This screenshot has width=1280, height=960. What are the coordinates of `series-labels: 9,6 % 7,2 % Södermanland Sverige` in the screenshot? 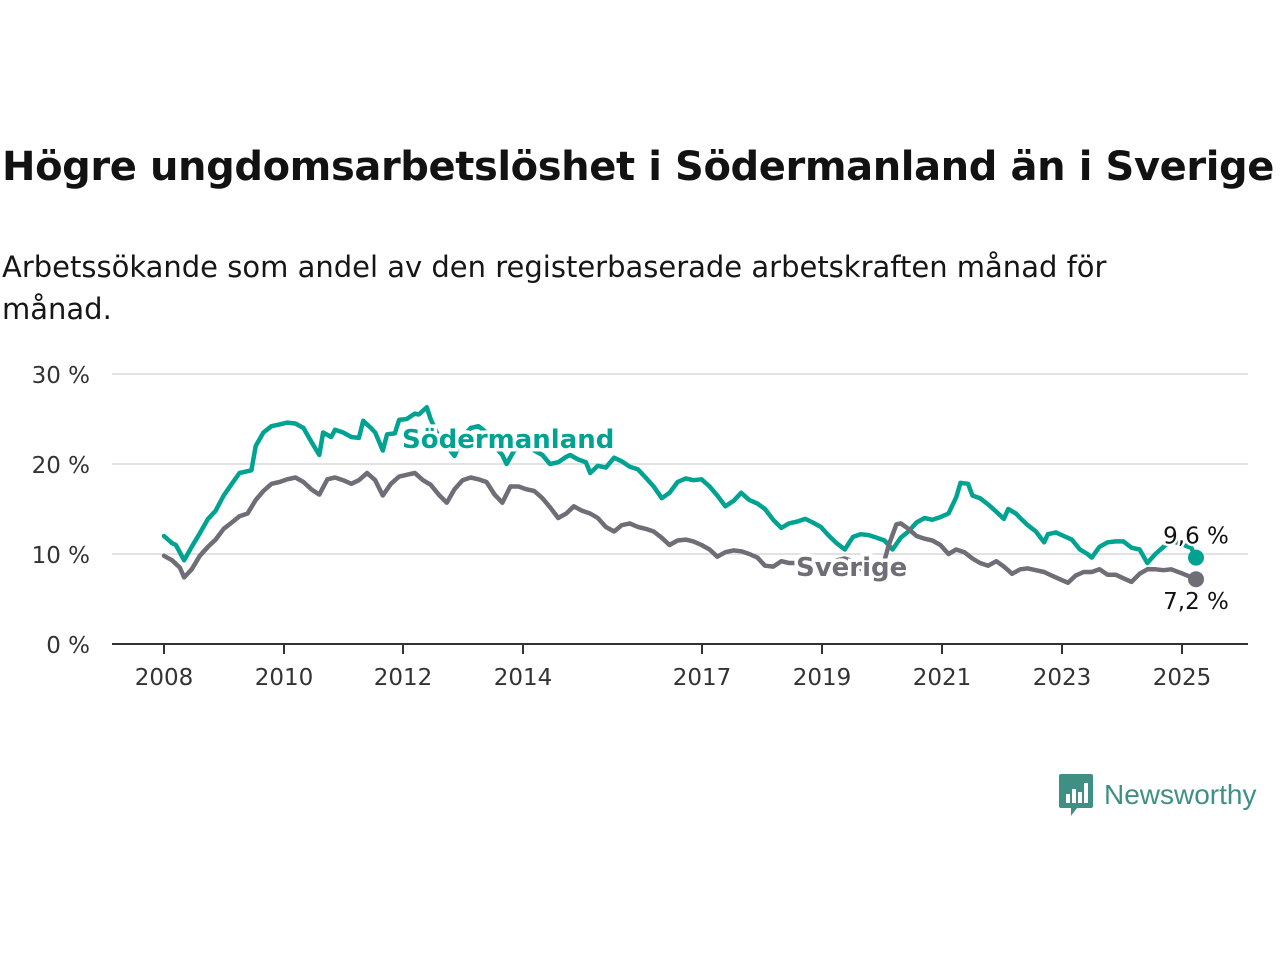 It's located at (815, 520).